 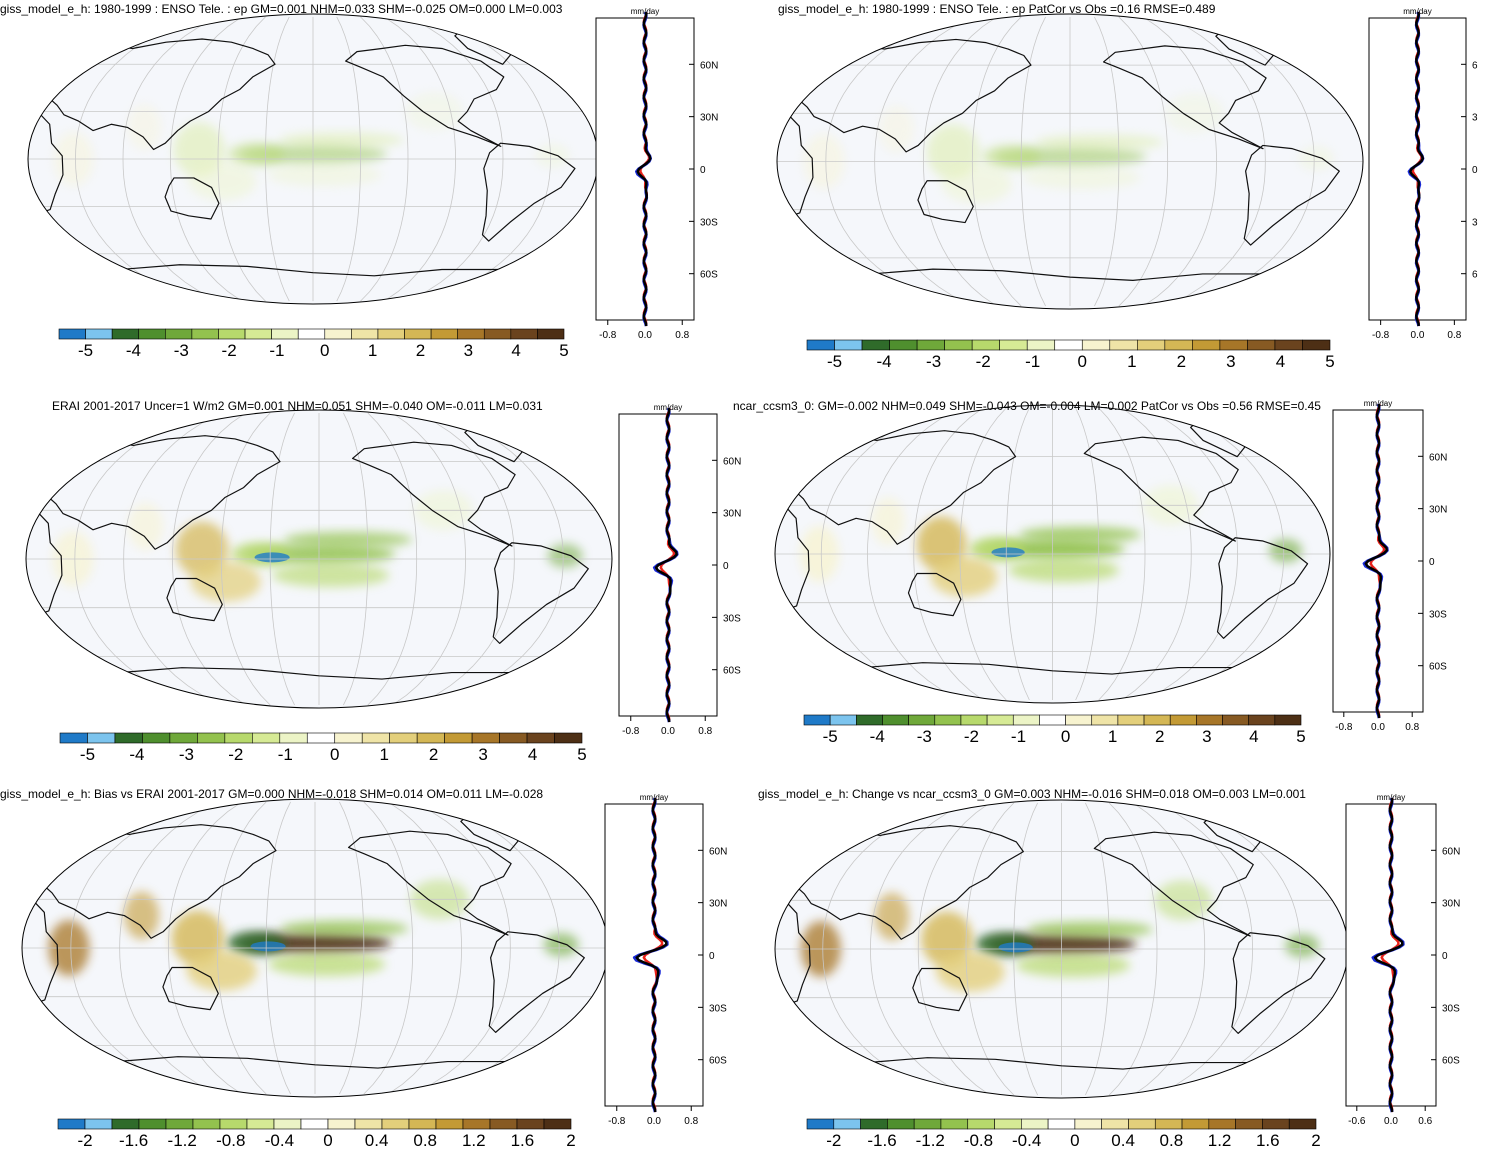 I want to click on colorbar-tick-label: 4, so click(x=515, y=350).